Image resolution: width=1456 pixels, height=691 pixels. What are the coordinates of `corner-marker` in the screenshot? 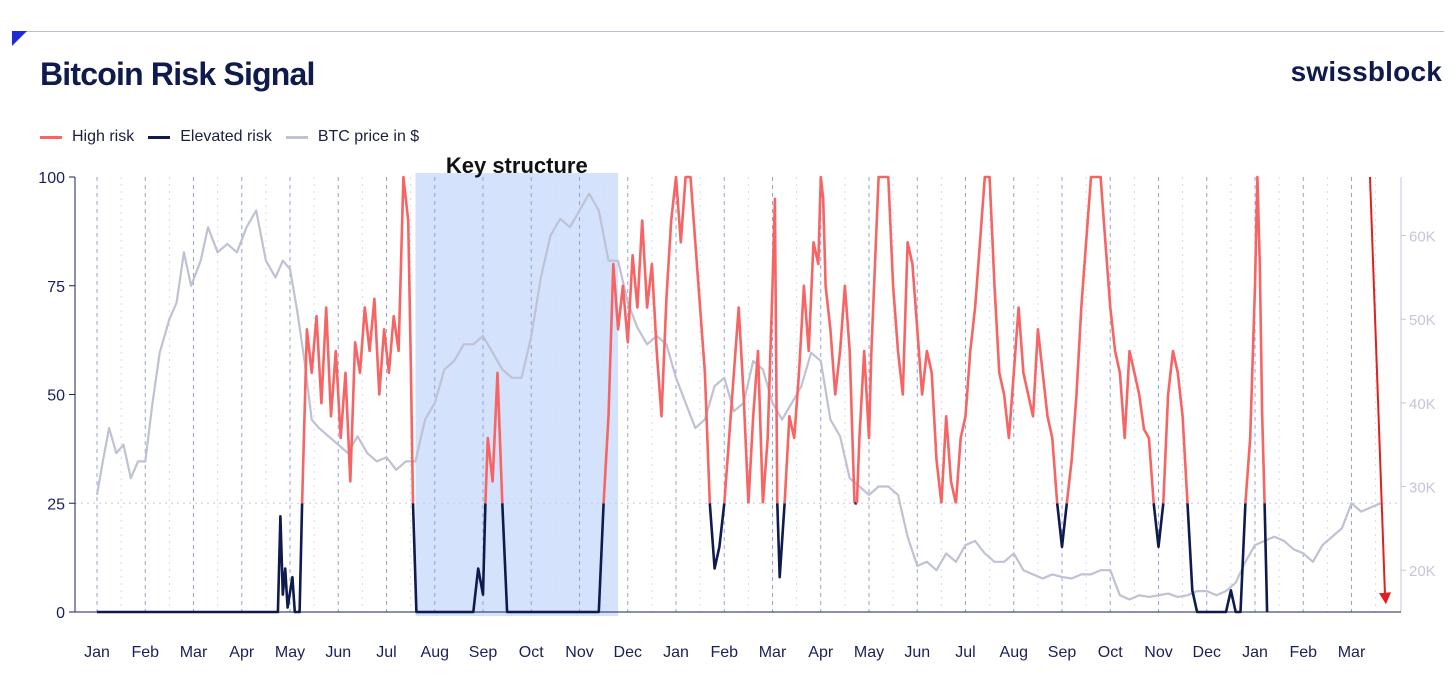 It's located at (19, 38).